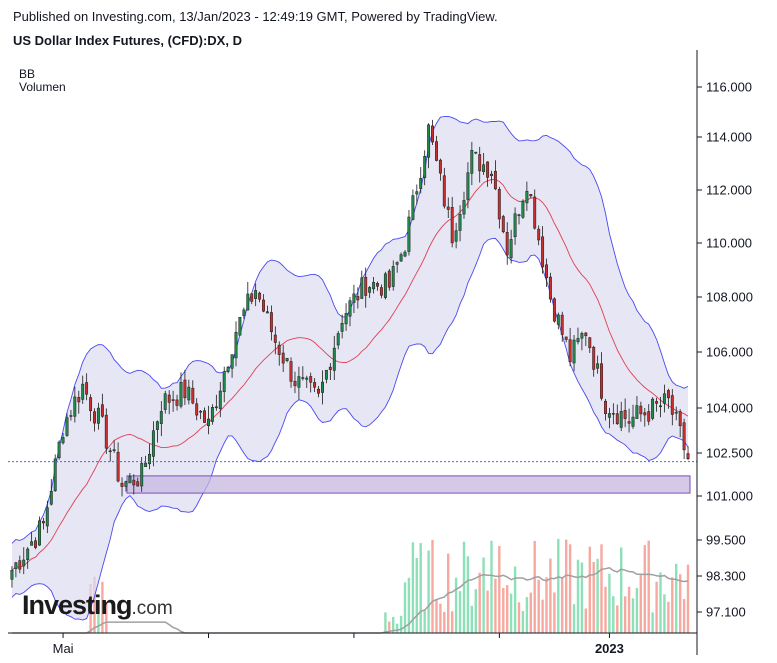 This screenshot has height=663, width=777. What do you see at coordinates (729, 496) in the screenshot?
I see `price-tick-label: 101.000` at bounding box center [729, 496].